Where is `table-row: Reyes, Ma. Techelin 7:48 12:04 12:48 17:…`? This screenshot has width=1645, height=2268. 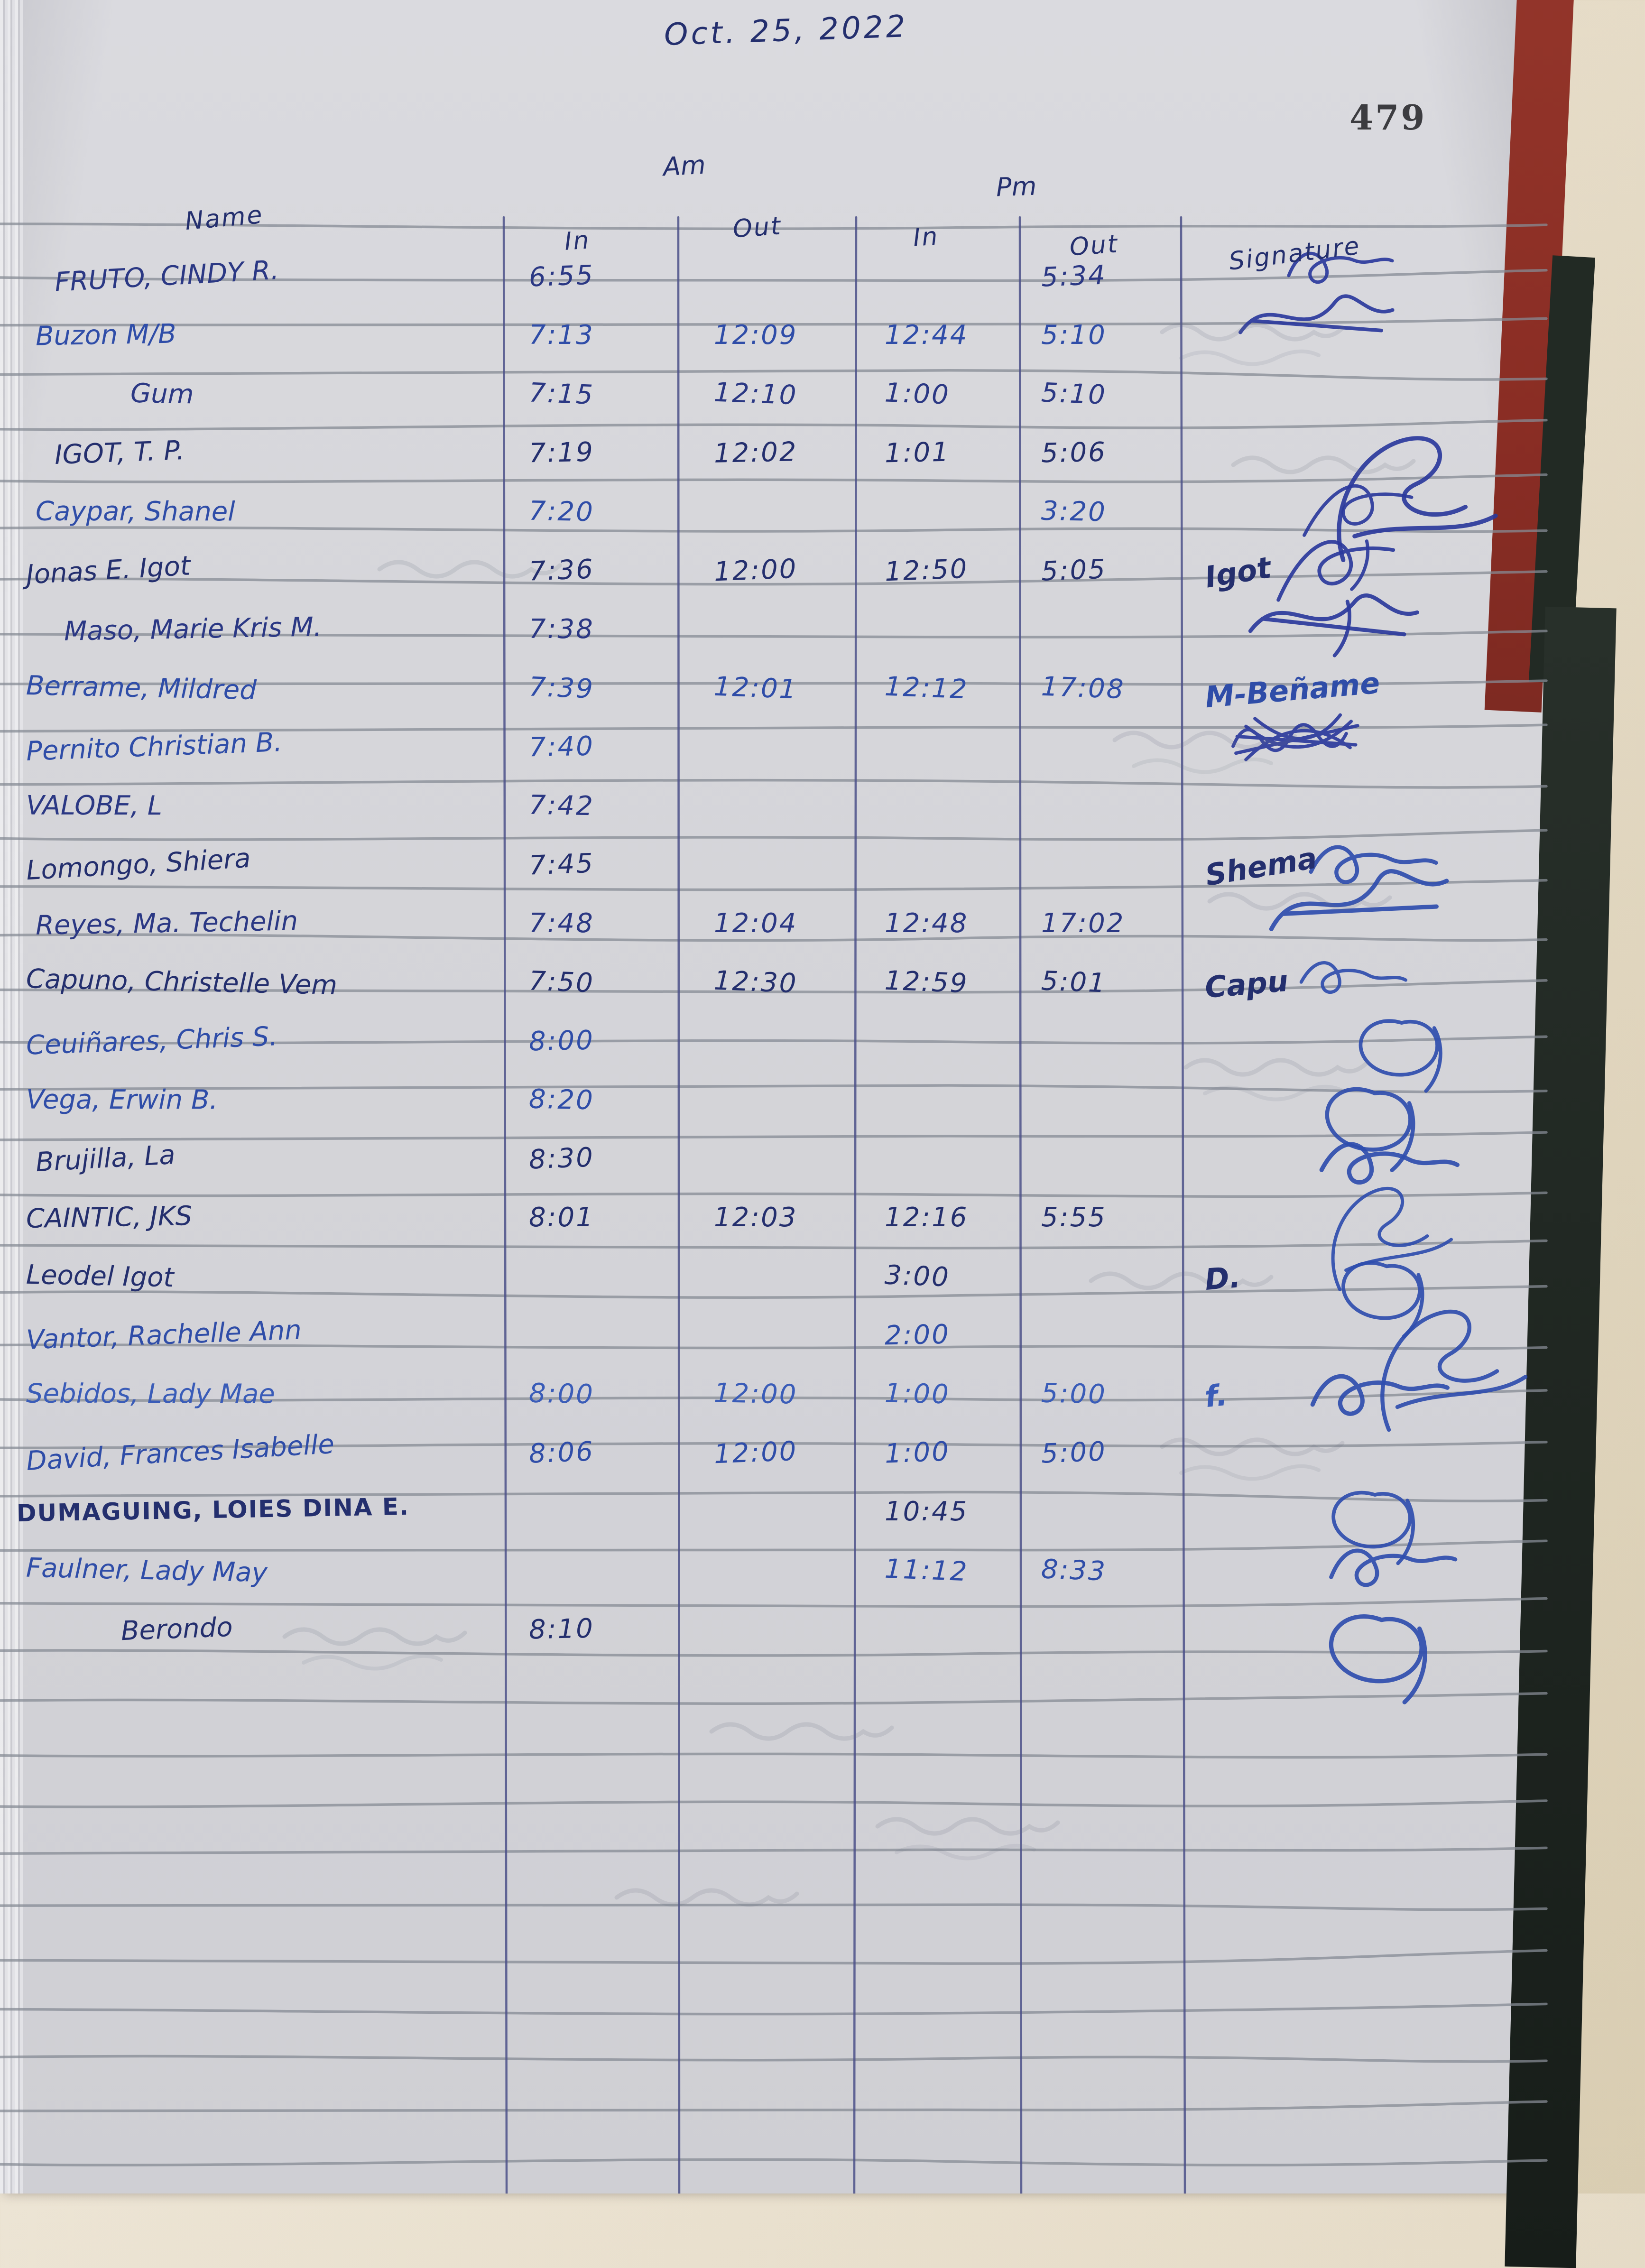
table-row: Reyes, Ma. Techelin 7:48 12:04 12:48 17:… is located at coordinates (774, 928).